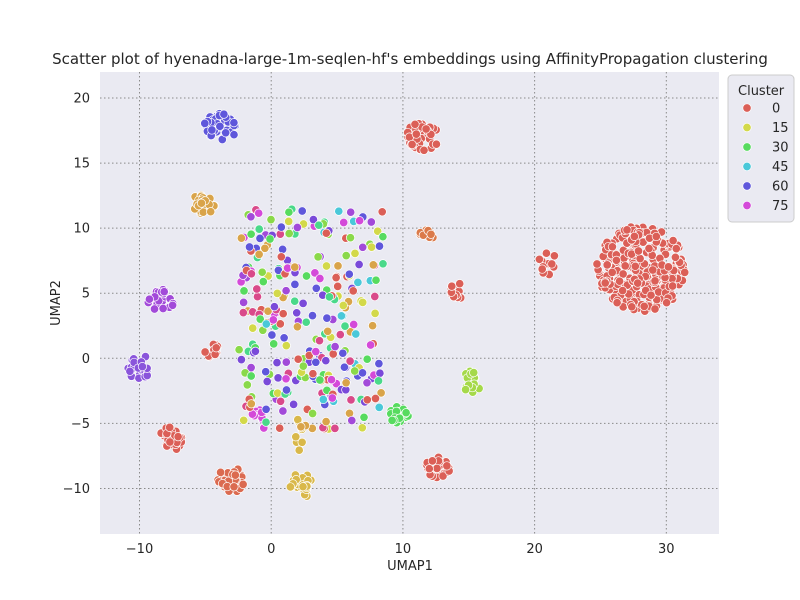 The image size is (800, 600). Describe the element at coordinates (86, 294) in the screenshot. I see `y-tick-label: 5` at that location.